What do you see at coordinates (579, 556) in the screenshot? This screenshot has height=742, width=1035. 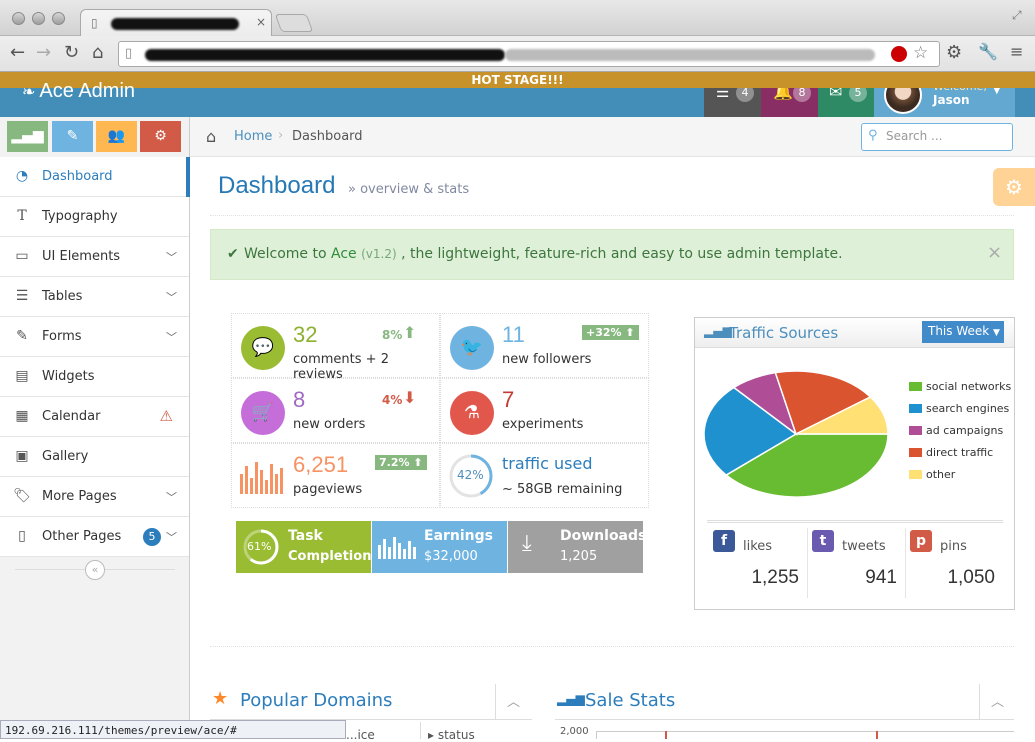 I see `downloads-value: 1,205` at bounding box center [579, 556].